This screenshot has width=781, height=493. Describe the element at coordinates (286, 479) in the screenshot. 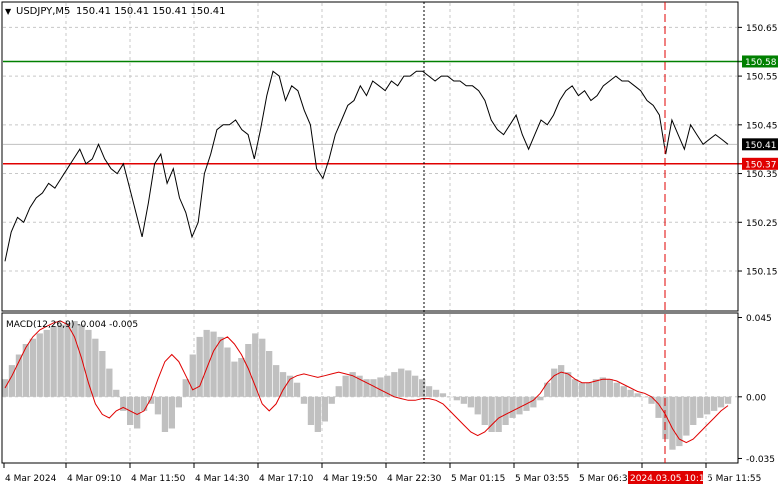

I see `time-tick-label: 4 Mar 17:10` at that location.